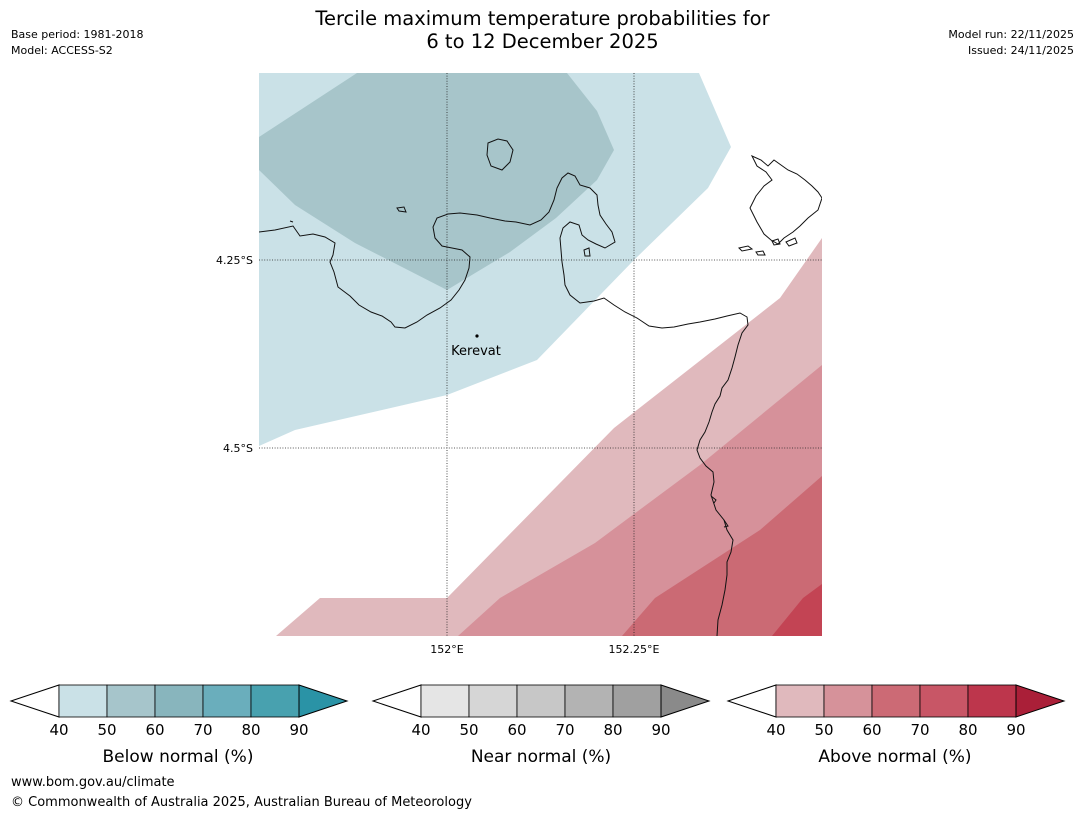  Describe the element at coordinates (401, 209) in the screenshot. I see `small-islet-west` at that location.